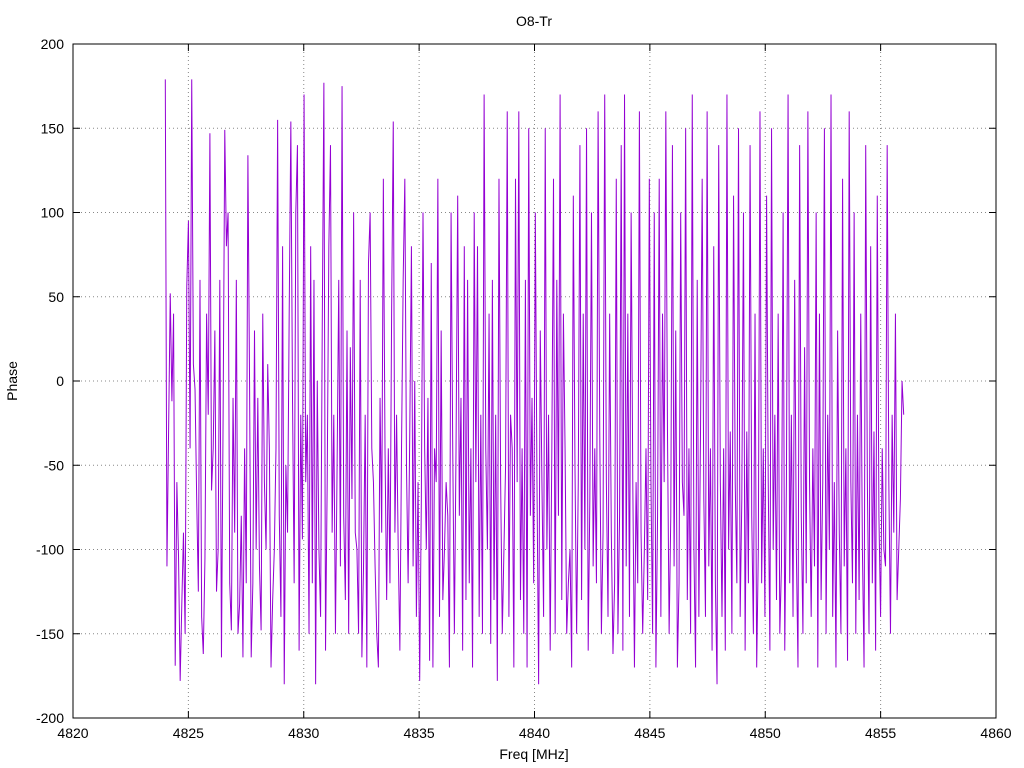 The height and width of the screenshot is (768, 1024). I want to click on x-tick-label: 4860, so click(995, 733).